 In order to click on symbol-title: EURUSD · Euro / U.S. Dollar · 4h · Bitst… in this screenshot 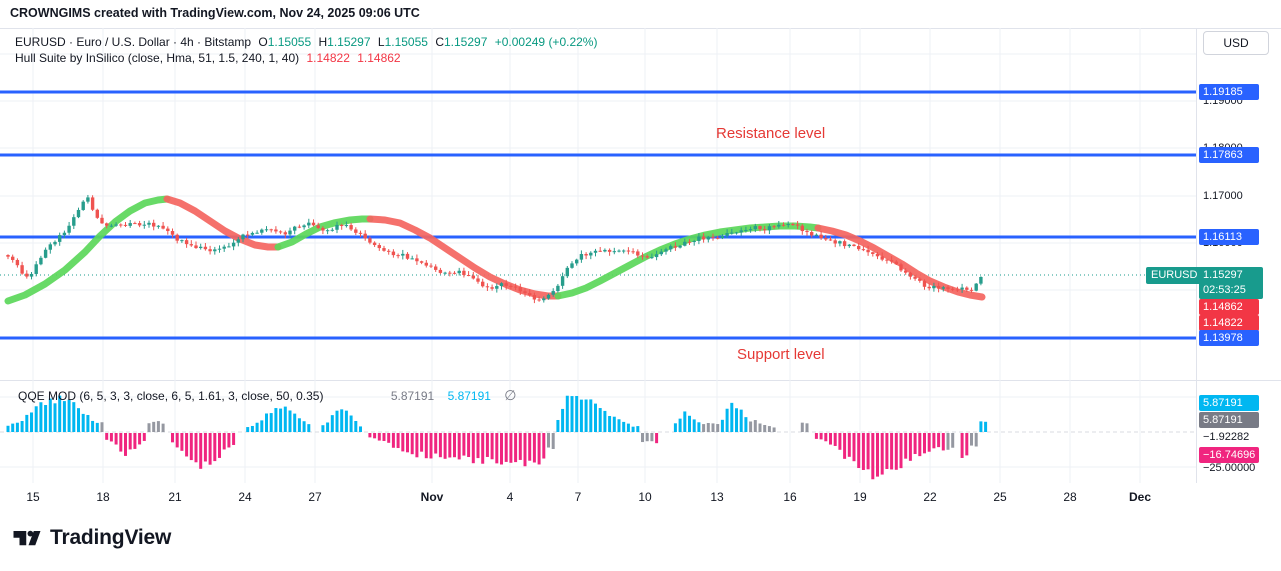, I will do `click(133, 42)`.